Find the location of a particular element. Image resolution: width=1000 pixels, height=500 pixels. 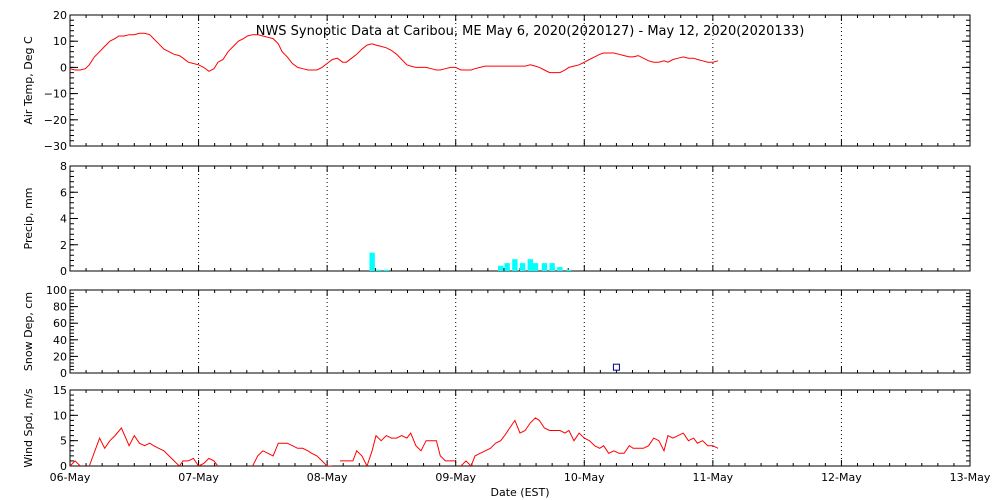

y-tick-label: 100 is located at coordinates (56, 290).